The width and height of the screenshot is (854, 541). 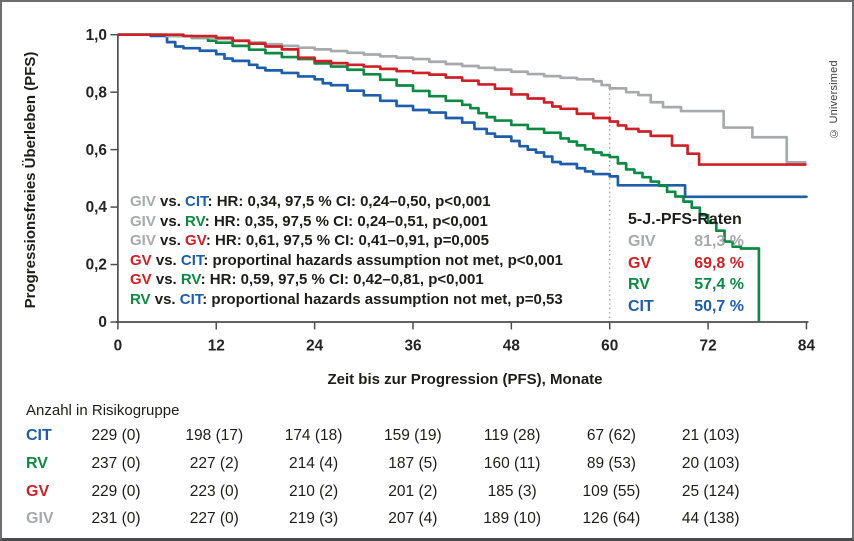 I want to click on risk-cell: 227 (0), so click(x=214, y=518).